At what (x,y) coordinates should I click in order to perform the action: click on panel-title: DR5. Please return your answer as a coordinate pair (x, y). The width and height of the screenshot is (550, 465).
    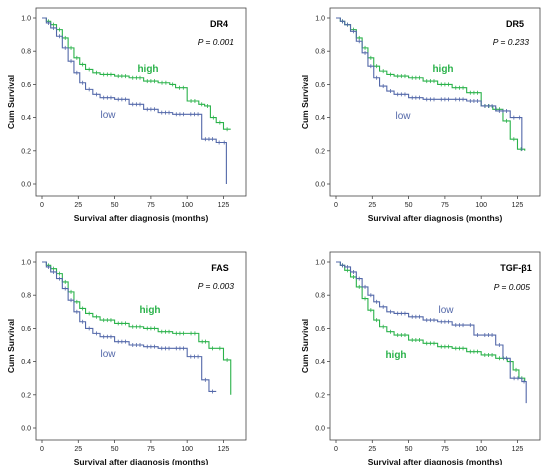
    Looking at the image, I should click on (515, 24).